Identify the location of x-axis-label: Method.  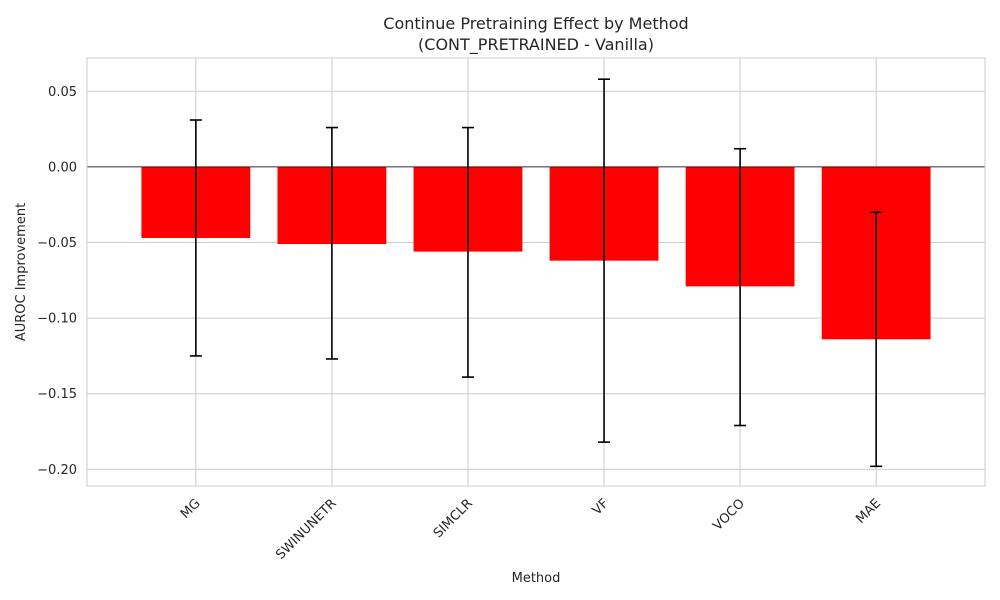
(536, 578).